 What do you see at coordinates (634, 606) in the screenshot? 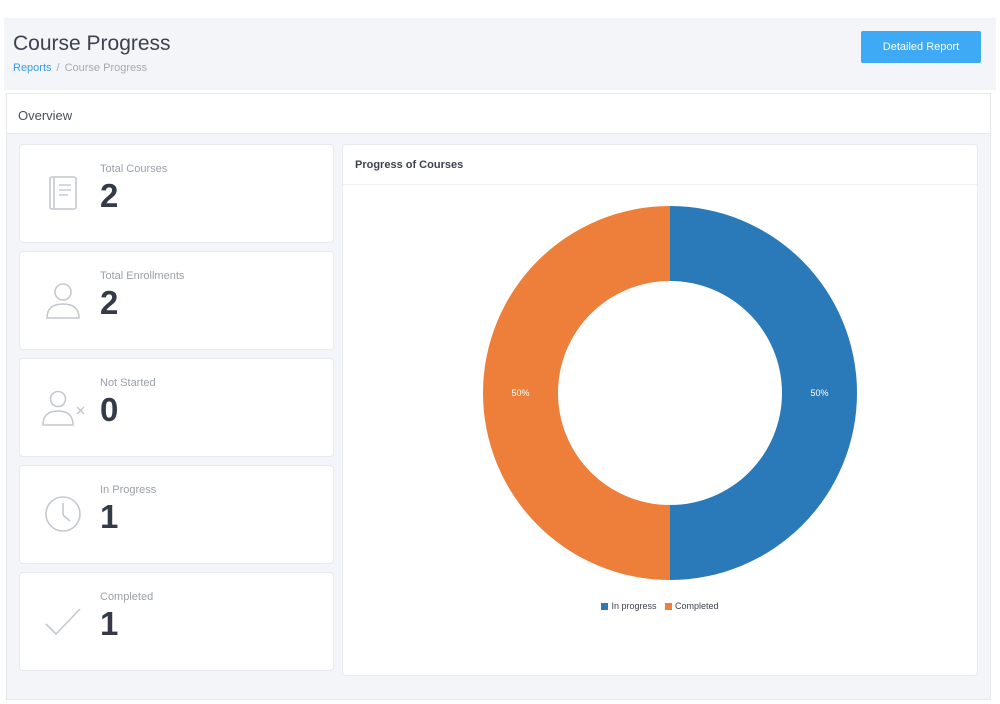
I see `legend-label: In progress` at bounding box center [634, 606].